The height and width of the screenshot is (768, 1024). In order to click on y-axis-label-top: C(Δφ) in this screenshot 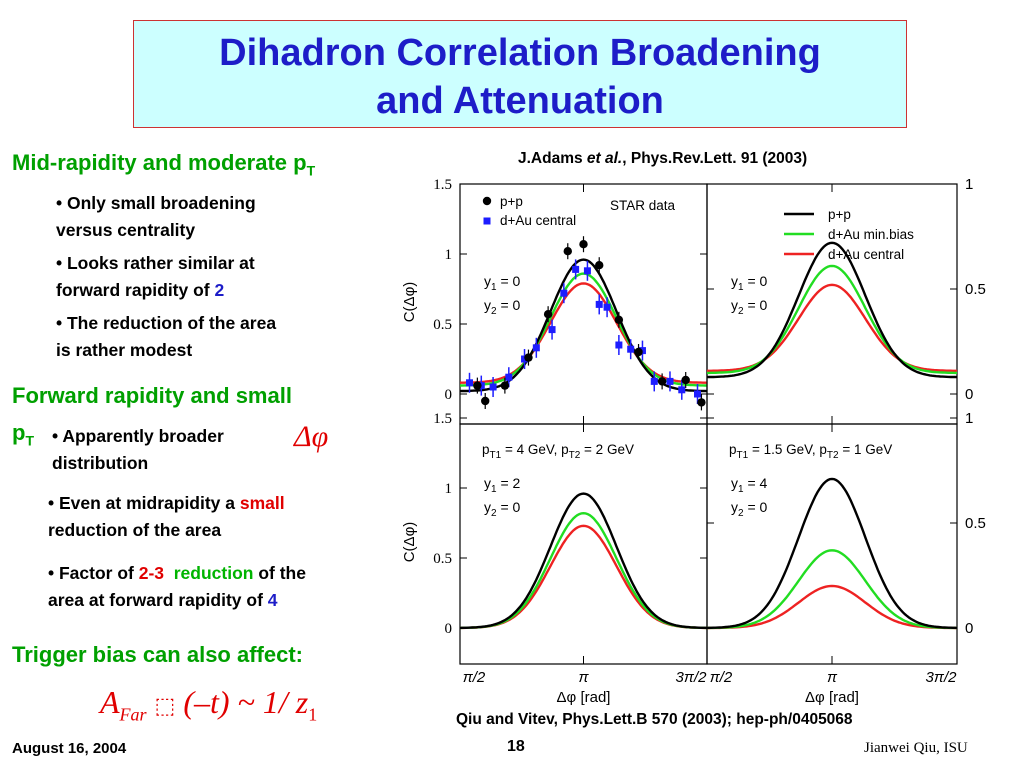, I will do `click(409, 302)`.